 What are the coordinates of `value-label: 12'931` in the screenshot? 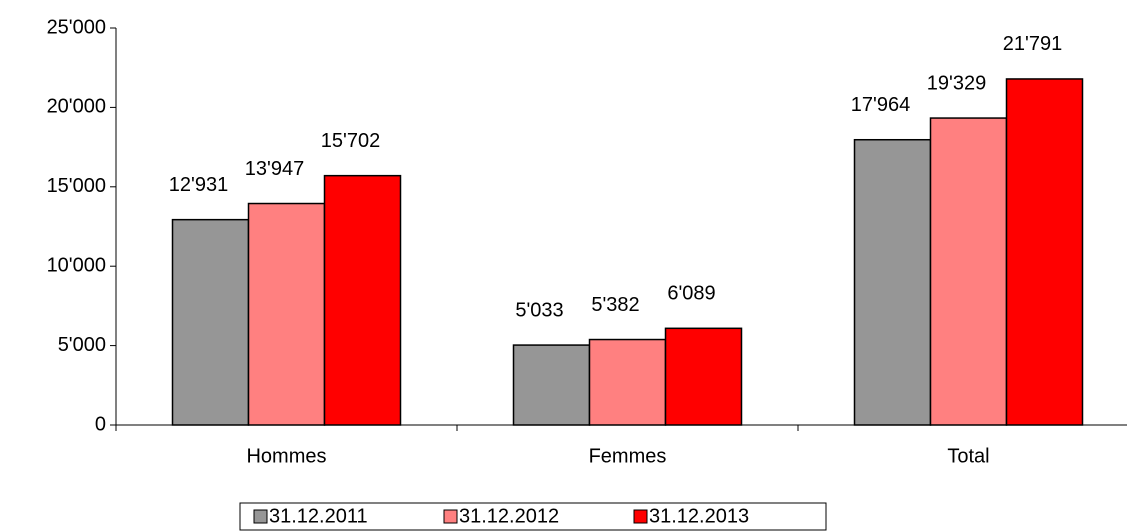 It's located at (198, 185).